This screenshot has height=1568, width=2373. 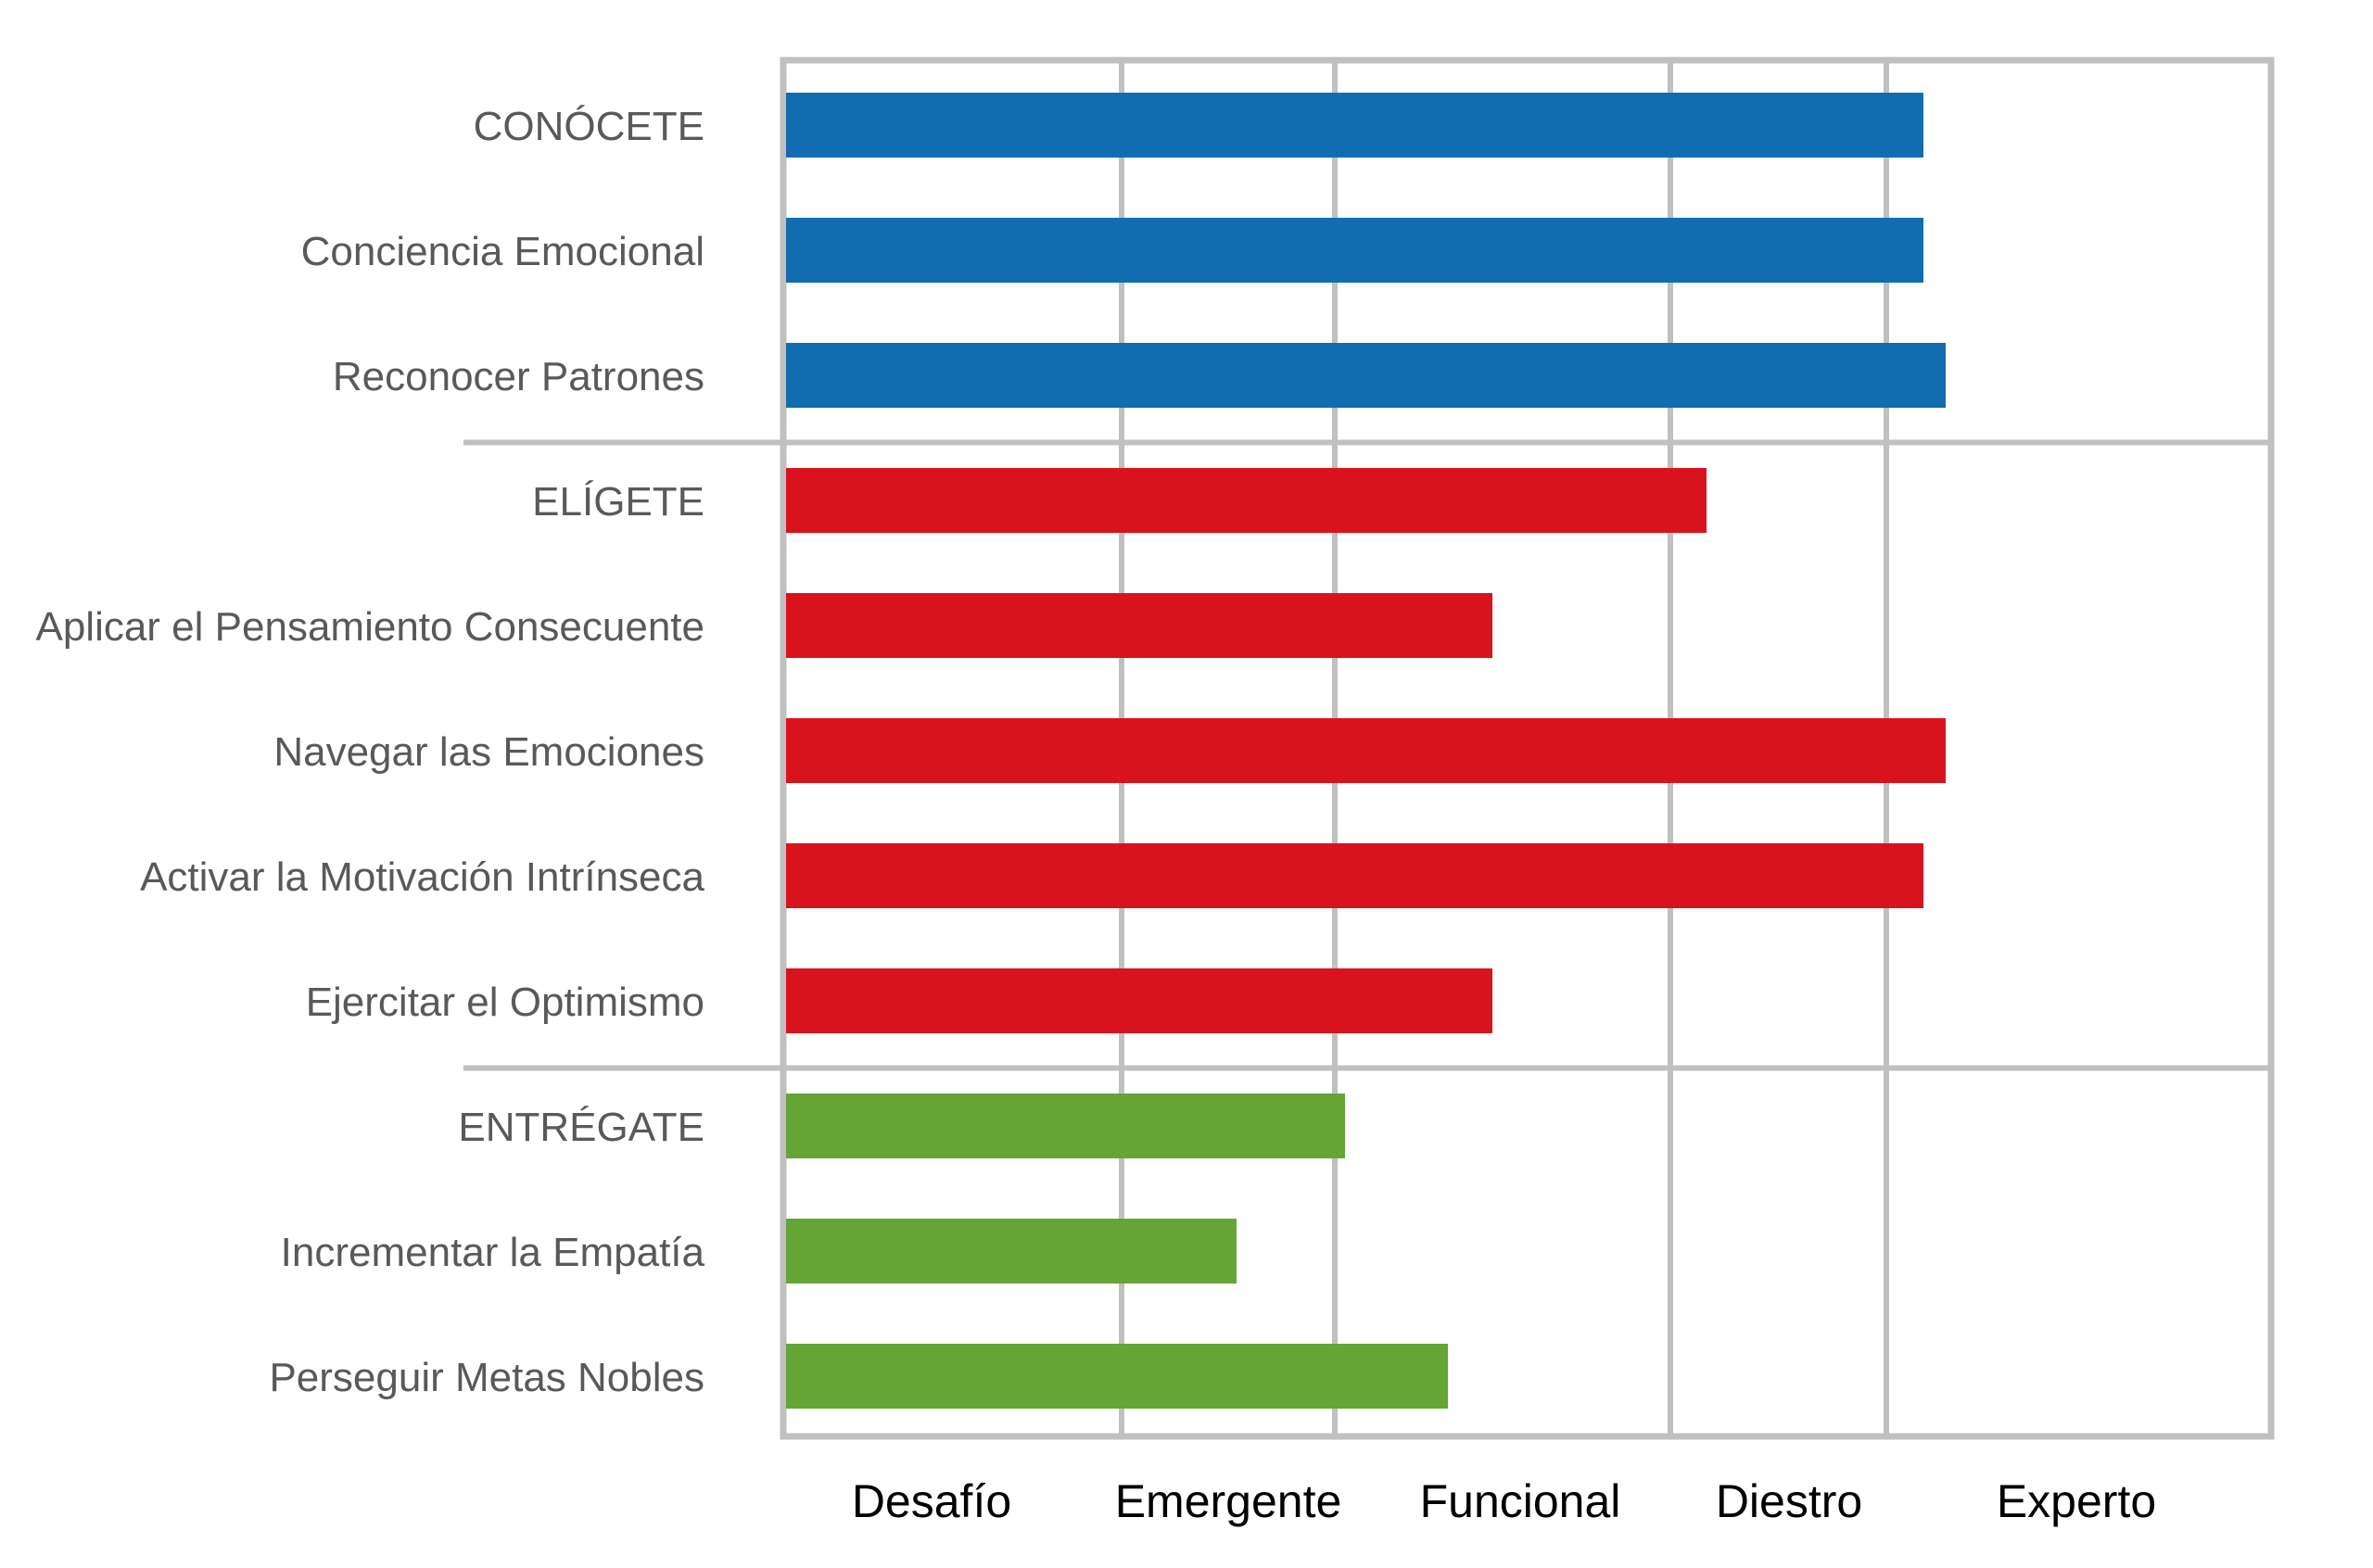 What do you see at coordinates (487, 1377) in the screenshot?
I see `category-label: Perseguir Metas Nobles` at bounding box center [487, 1377].